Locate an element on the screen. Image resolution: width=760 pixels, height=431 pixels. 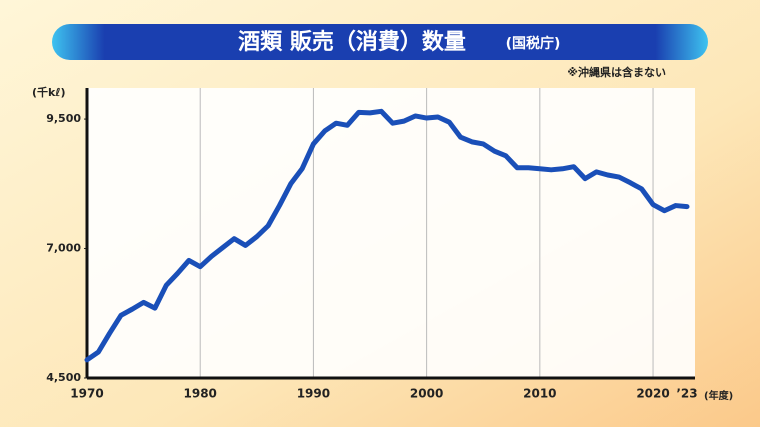
x-tick-label: 2000 is located at coordinates (426, 394).